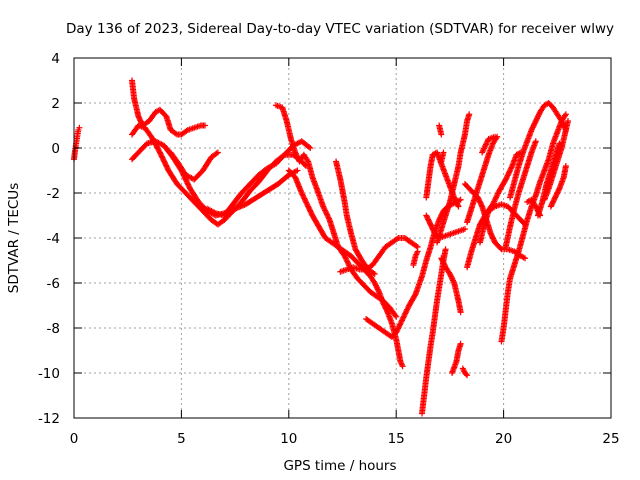  What do you see at coordinates (288, 439) in the screenshot?
I see `x-tick-label: 10` at bounding box center [288, 439].